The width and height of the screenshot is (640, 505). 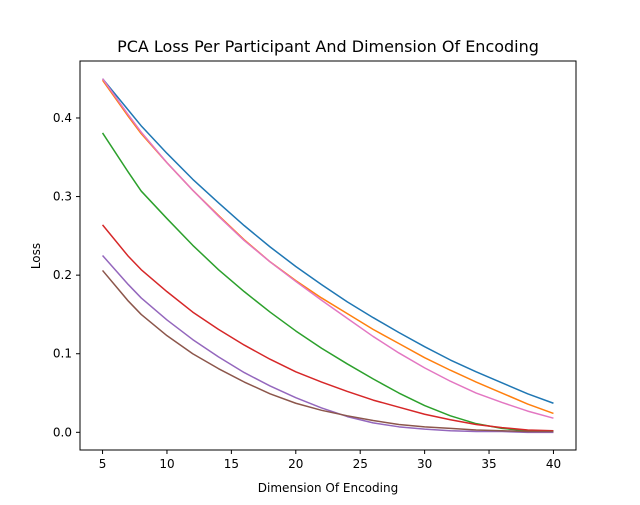 What do you see at coordinates (553, 464) in the screenshot?
I see `x-tick-label: 40` at bounding box center [553, 464].